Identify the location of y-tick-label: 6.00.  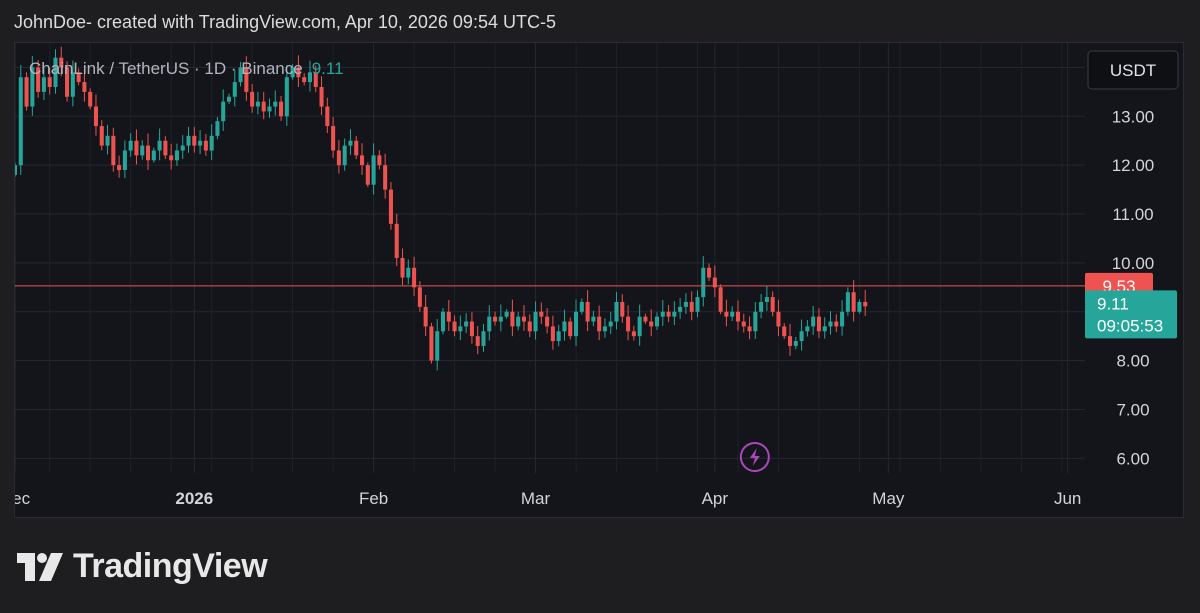
(1132, 458).